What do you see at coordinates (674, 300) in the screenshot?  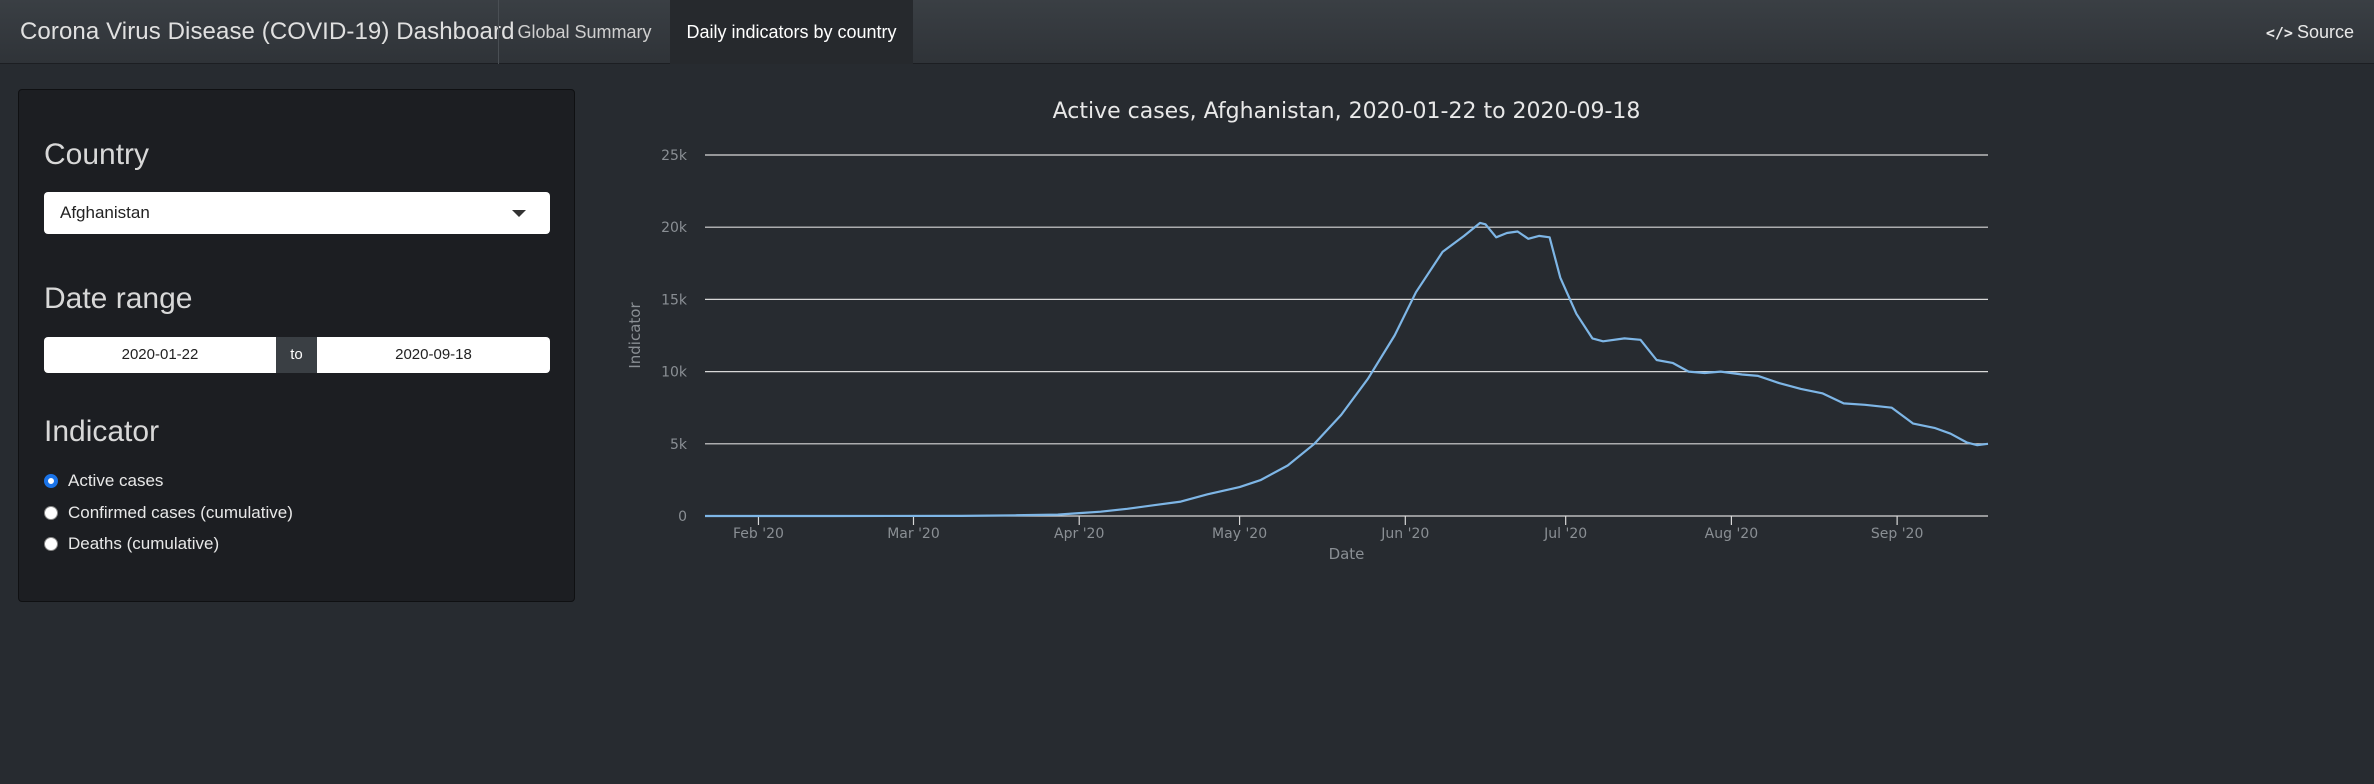 I see `y-tick-label: 15k` at bounding box center [674, 300].